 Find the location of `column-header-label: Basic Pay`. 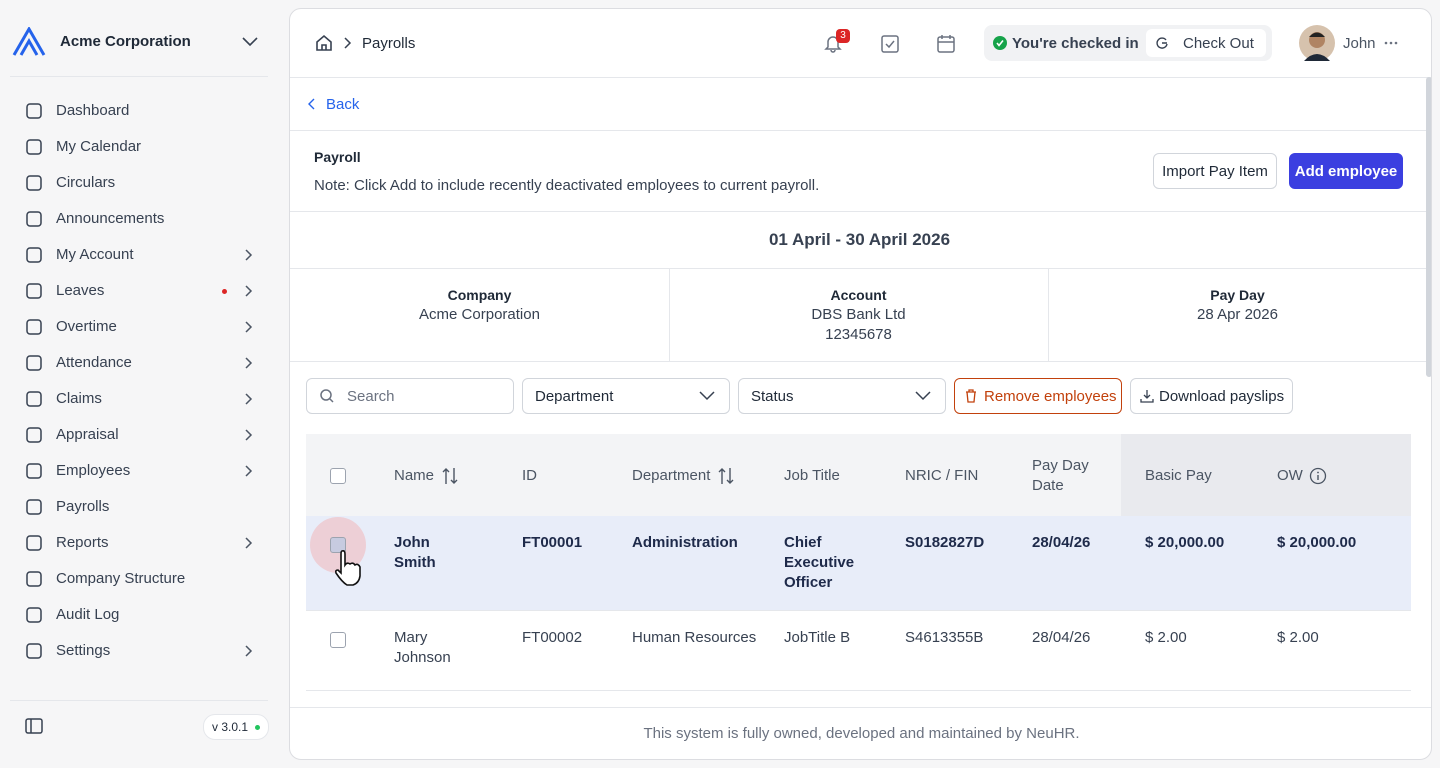

column-header-label: Basic Pay is located at coordinates (1178, 475).